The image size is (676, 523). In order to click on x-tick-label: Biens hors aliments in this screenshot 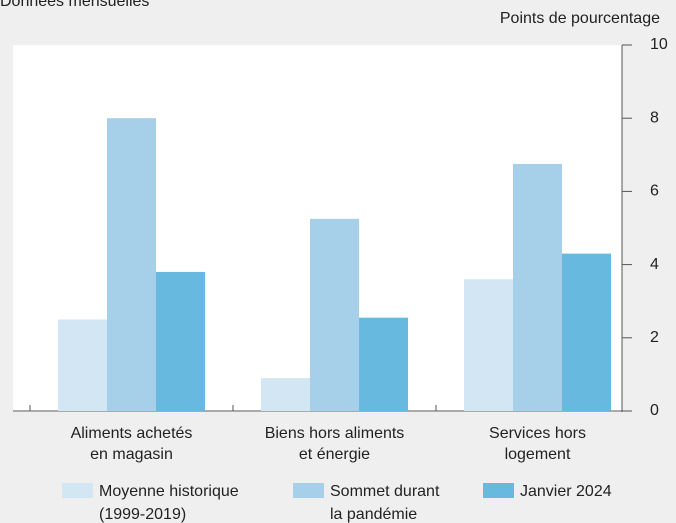, I will do `click(335, 433)`.